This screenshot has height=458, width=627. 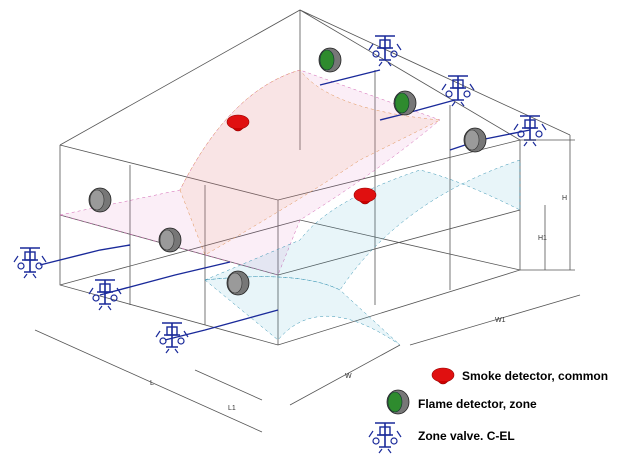 What do you see at coordinates (564, 198) in the screenshot?
I see `dimension-label: H` at bounding box center [564, 198].